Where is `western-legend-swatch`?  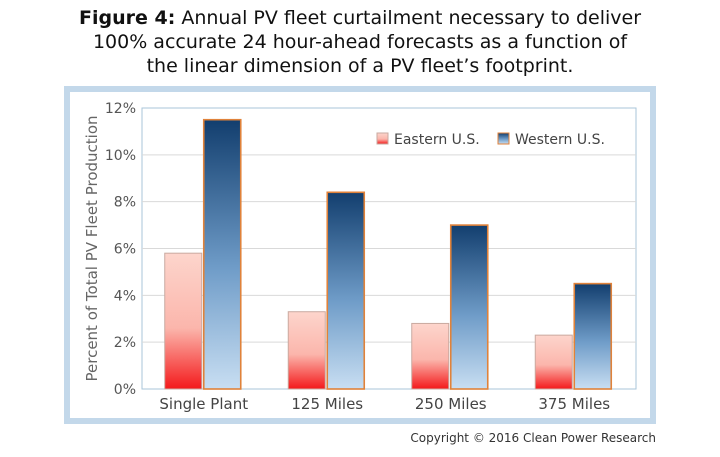
western-legend-swatch is located at coordinates (503, 138).